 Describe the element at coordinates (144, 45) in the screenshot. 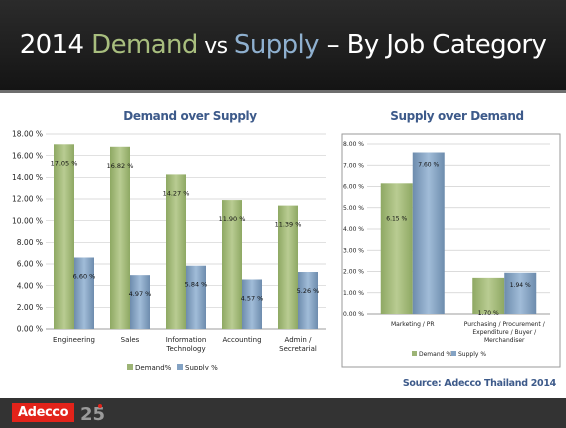

I see `title-demand: Demand` at that location.